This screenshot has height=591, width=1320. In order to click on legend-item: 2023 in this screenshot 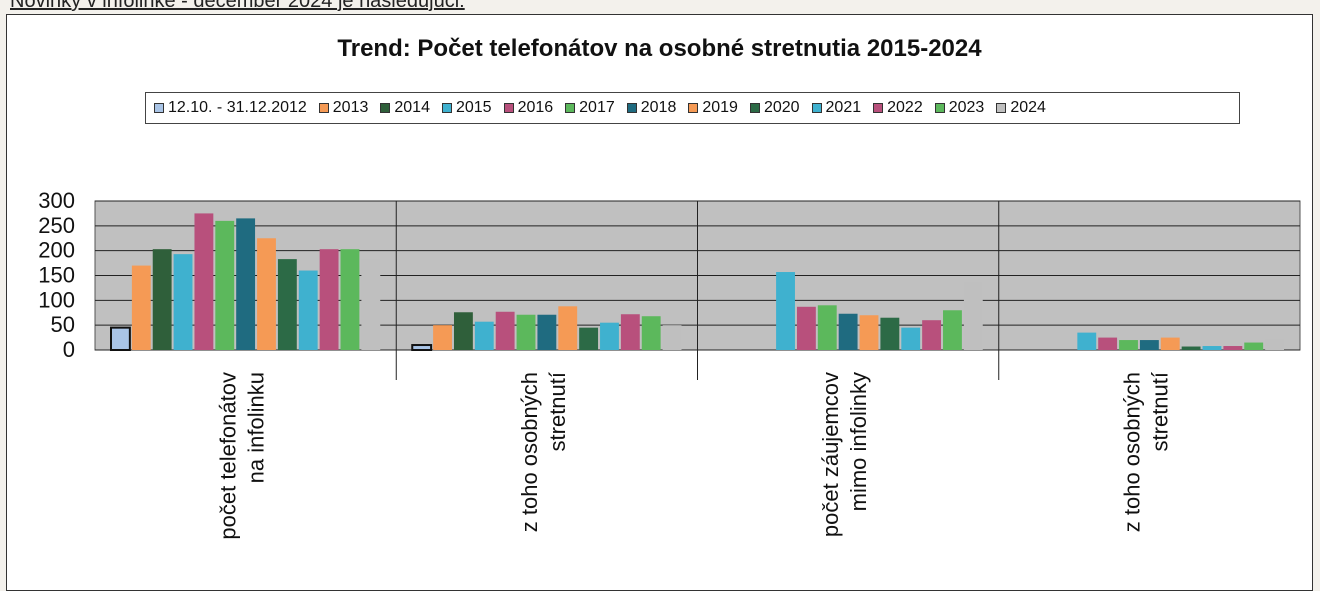, I will do `click(959, 108)`.